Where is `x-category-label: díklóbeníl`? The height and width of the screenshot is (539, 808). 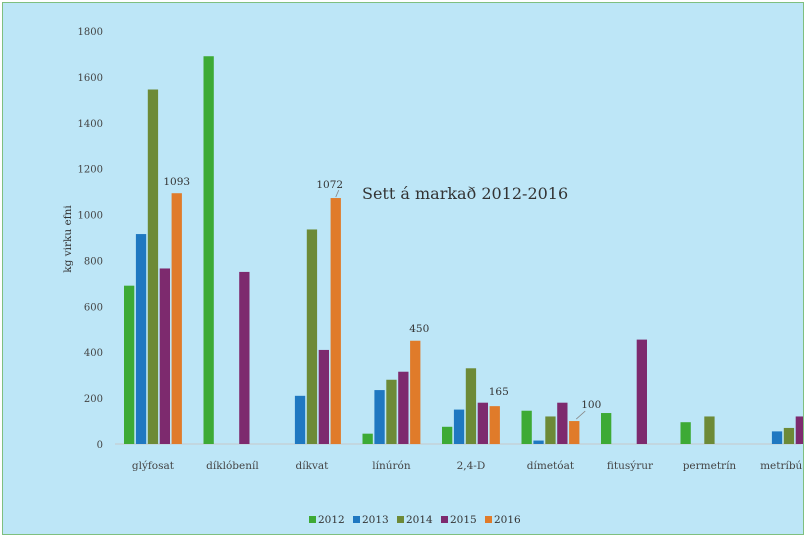 x-category-label: díklóbeníl is located at coordinates (232, 466).